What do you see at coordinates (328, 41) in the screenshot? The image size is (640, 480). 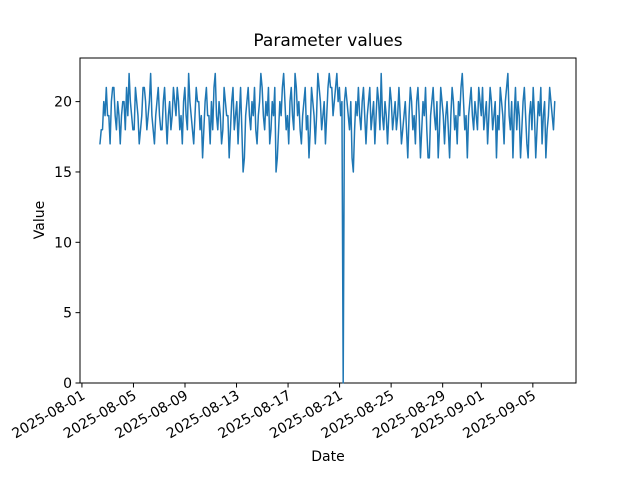 I see `chart-title: Parameter values` at bounding box center [328, 41].